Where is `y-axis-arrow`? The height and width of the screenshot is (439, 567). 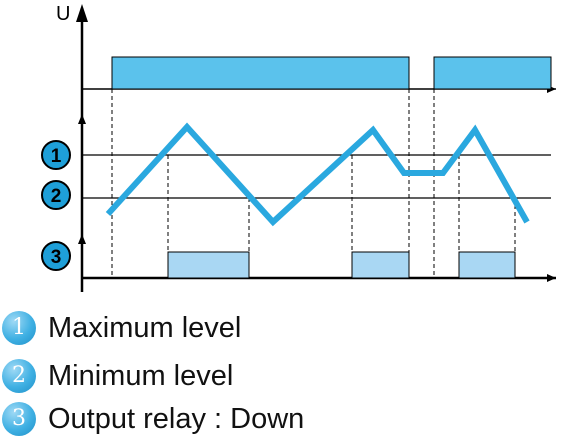 y-axis-arrow is located at coordinates (82, 13).